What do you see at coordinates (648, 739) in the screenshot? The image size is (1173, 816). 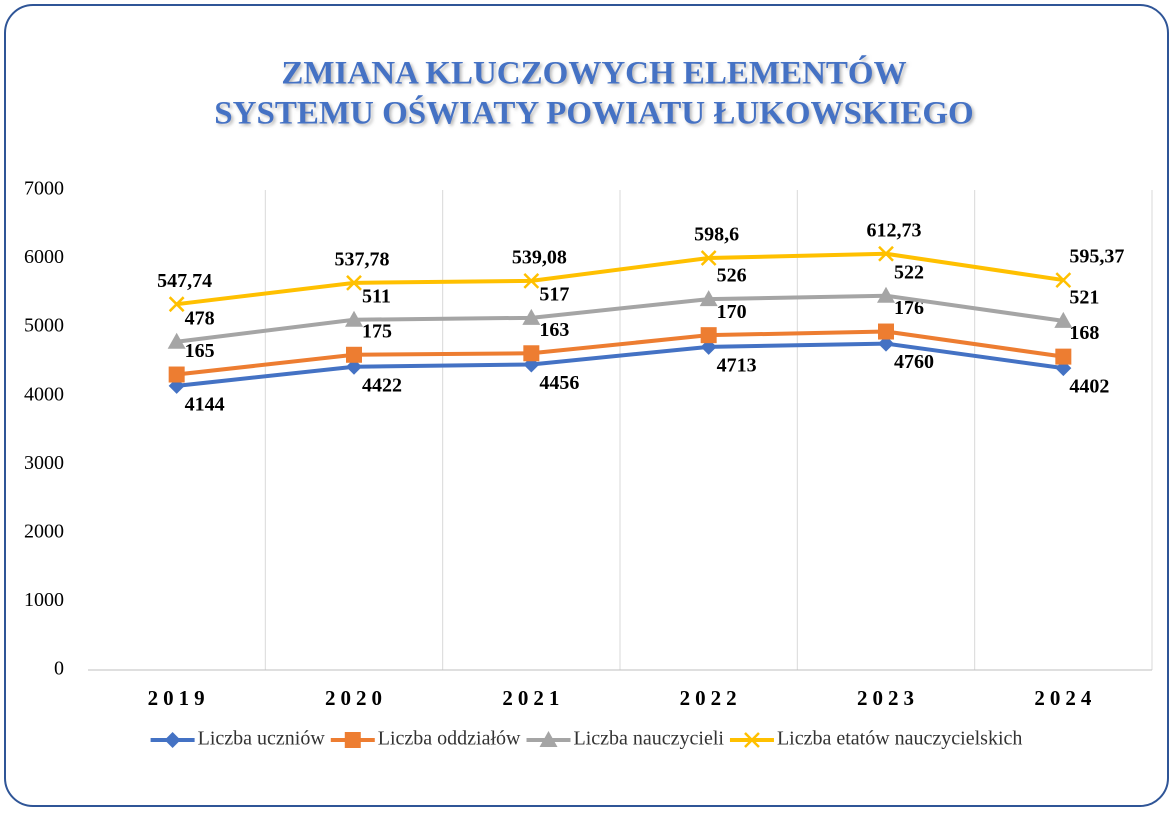 I see `legend-label: Liczba nauczycieli` at bounding box center [648, 739].